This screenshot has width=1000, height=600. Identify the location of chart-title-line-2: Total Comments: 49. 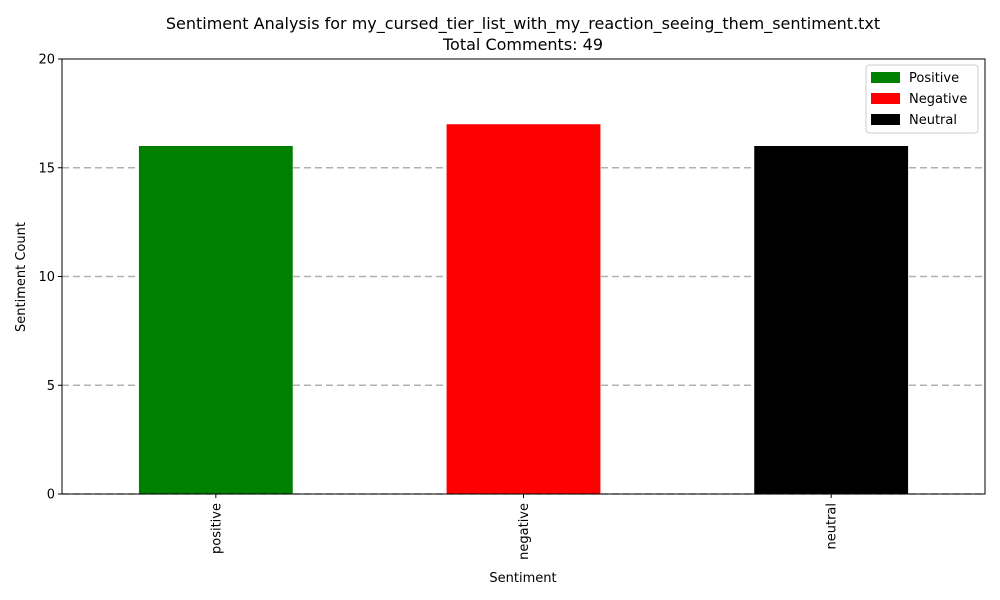
(522, 44).